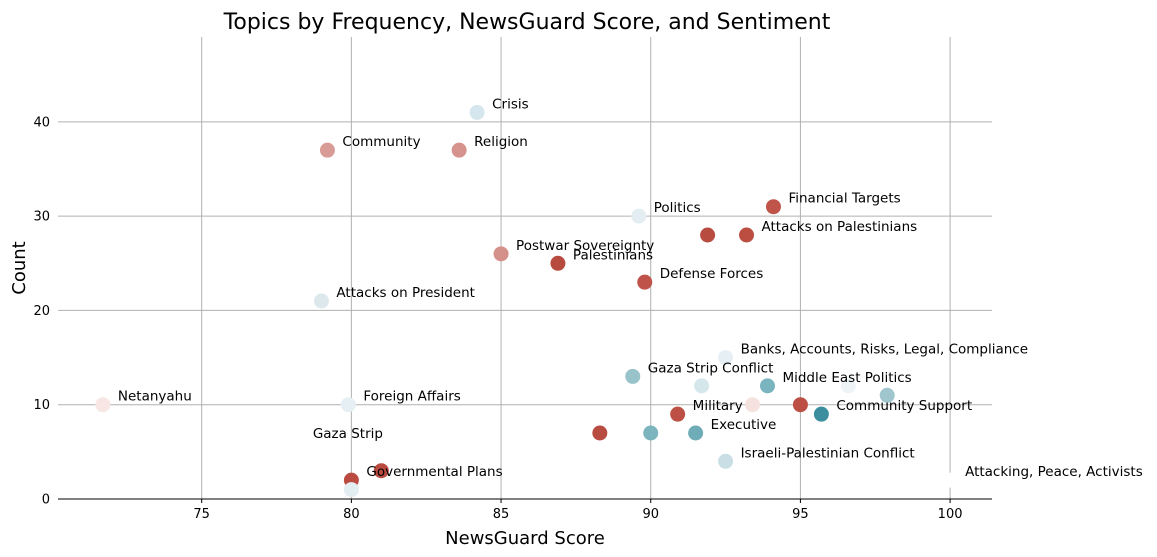  I want to click on point-label: Military, so click(718, 406).